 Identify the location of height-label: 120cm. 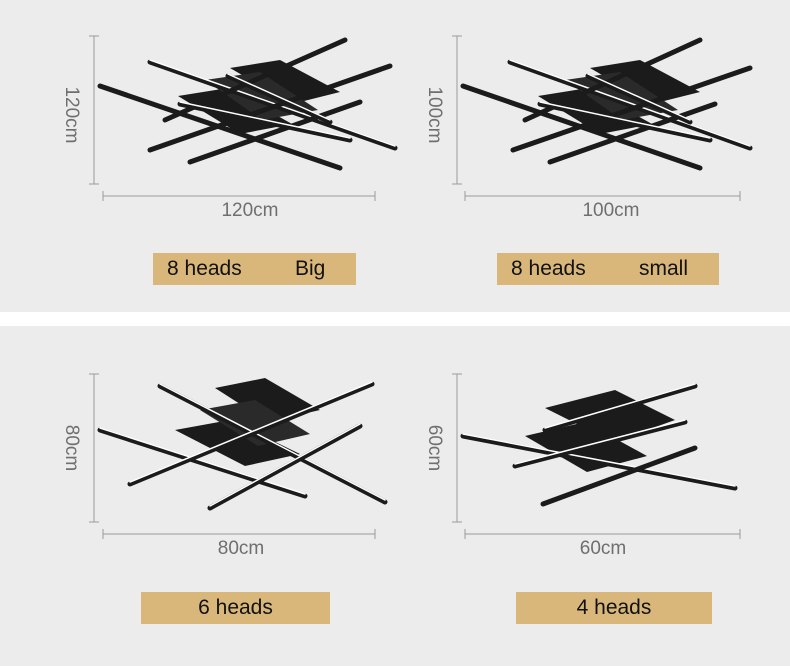
(71, 115).